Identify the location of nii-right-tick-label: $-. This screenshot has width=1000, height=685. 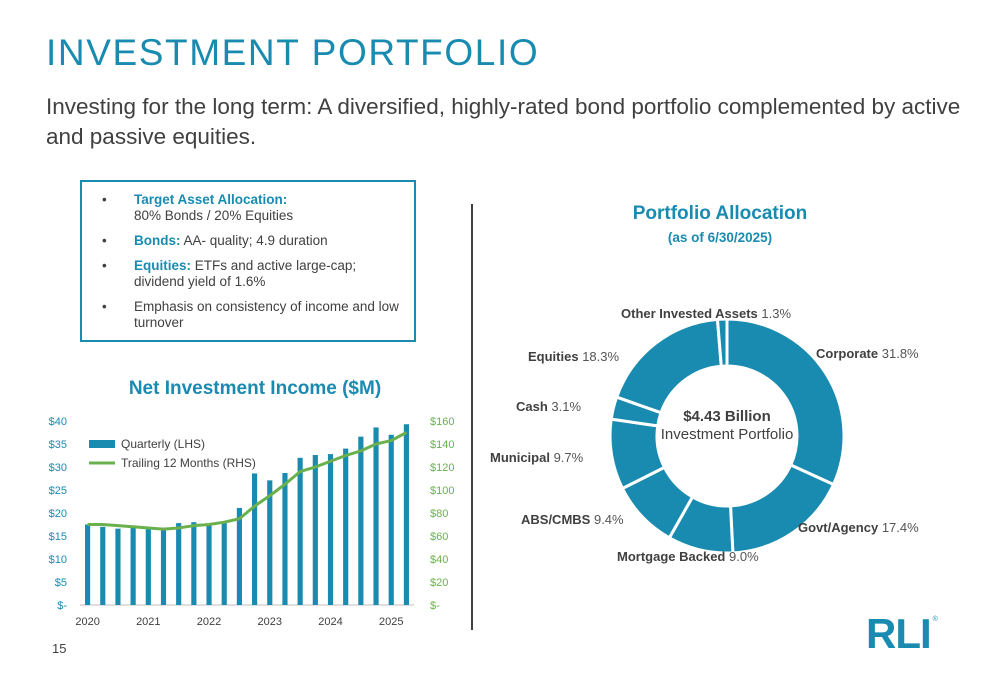
(435, 606).